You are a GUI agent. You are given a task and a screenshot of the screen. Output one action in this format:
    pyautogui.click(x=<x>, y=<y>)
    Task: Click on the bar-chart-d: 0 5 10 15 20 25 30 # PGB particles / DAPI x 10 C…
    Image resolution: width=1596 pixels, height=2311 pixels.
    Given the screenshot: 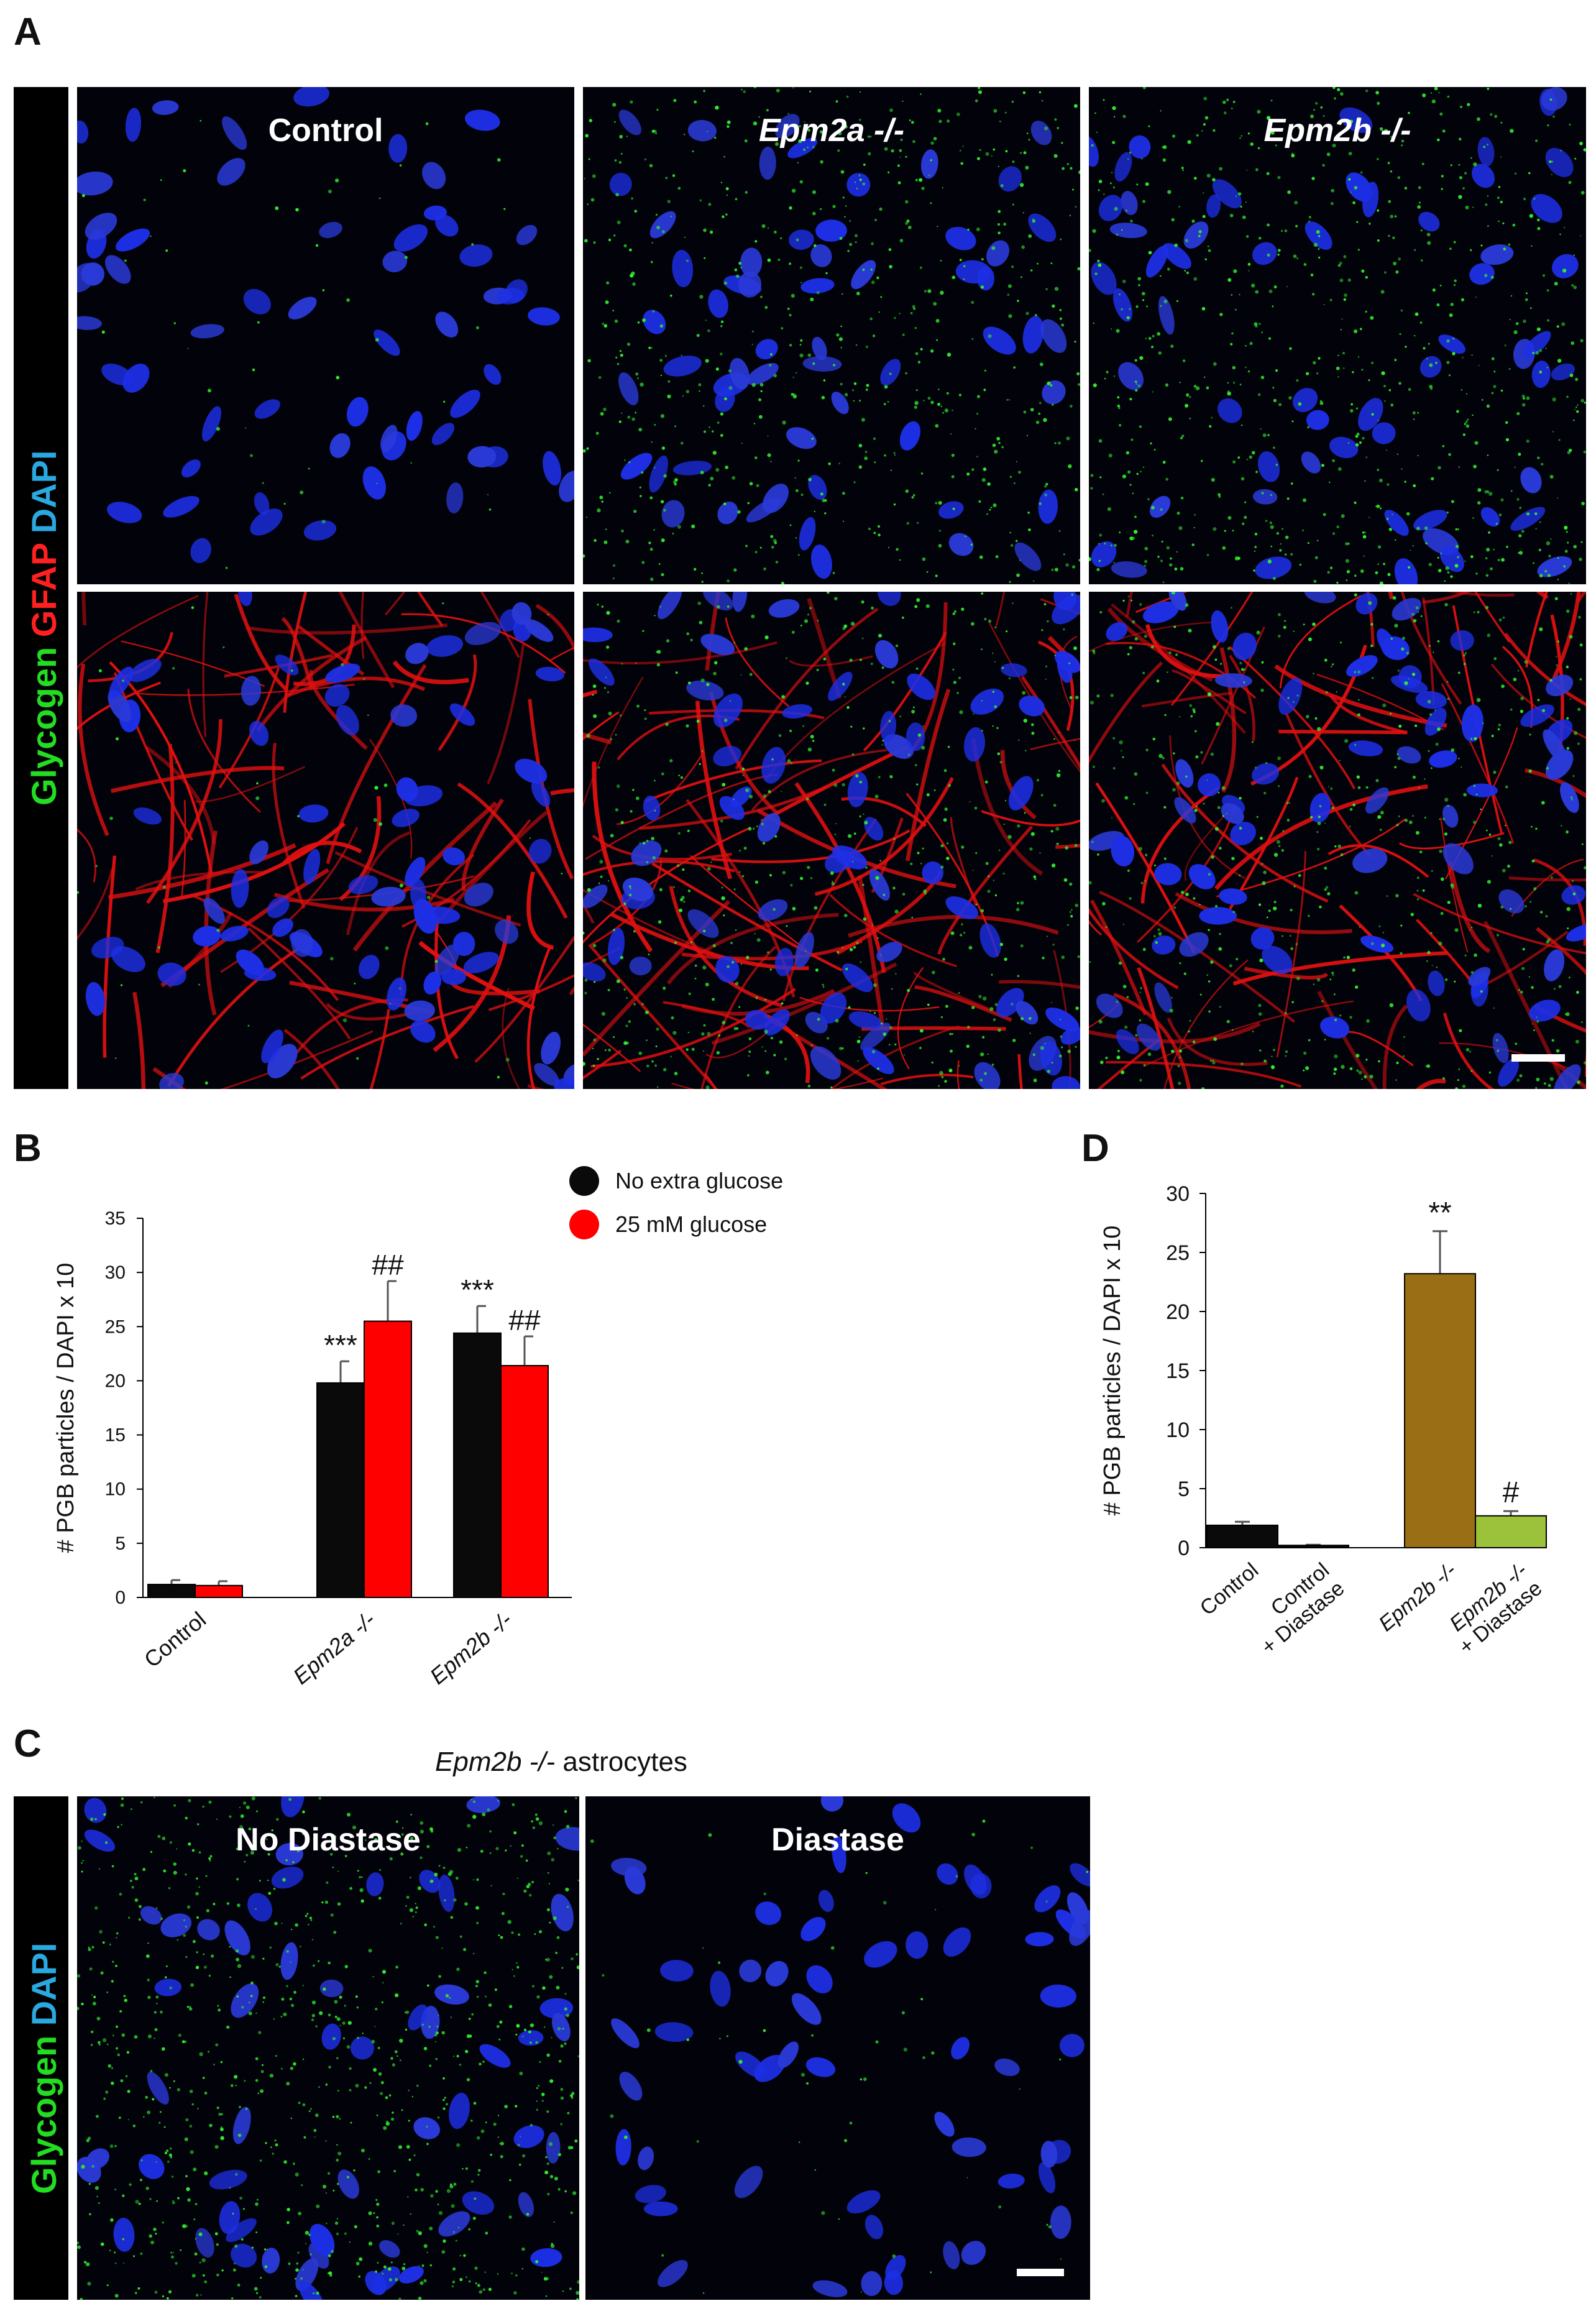 What is the action you would take?
    pyautogui.click(x=1323, y=1420)
    